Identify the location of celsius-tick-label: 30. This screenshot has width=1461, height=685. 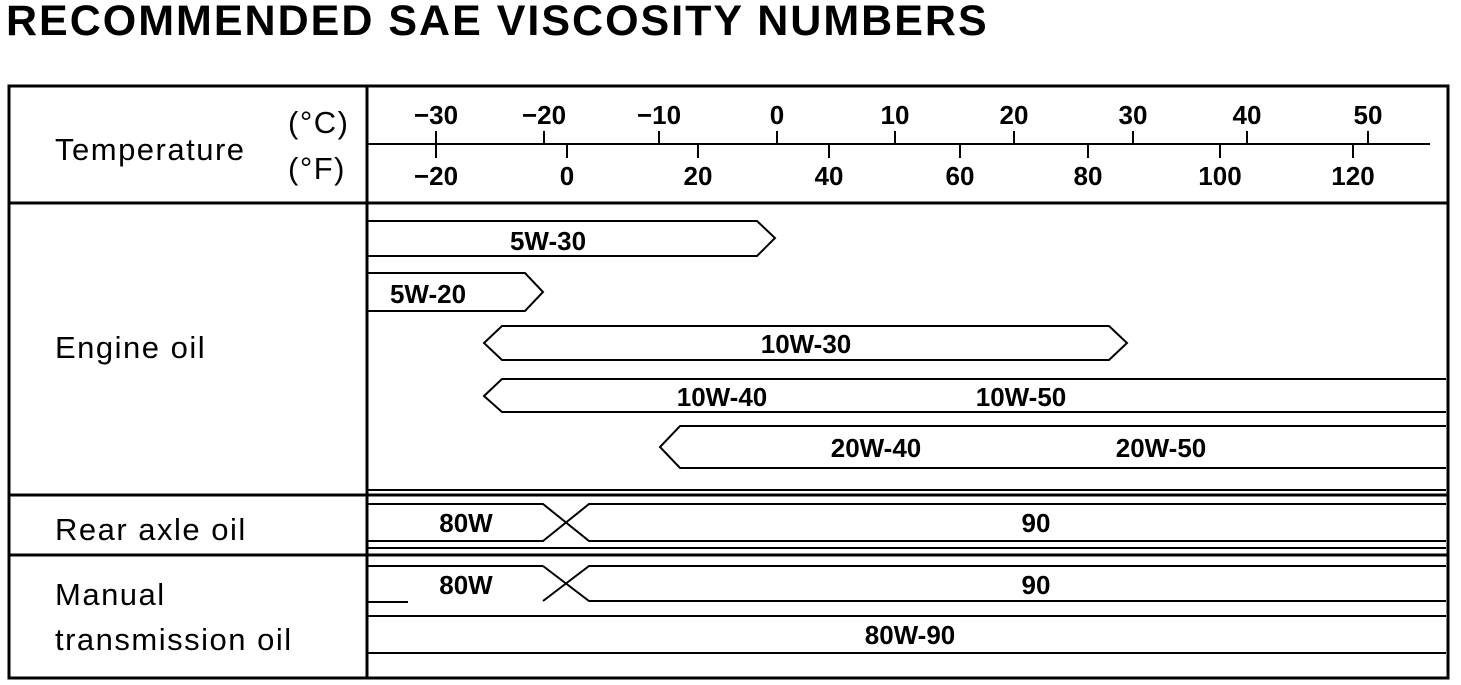
(1133, 115).